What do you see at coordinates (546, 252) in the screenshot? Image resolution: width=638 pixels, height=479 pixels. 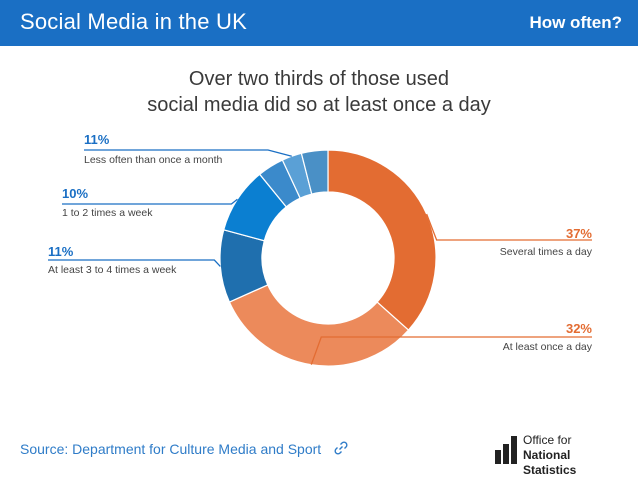 I see `slice-category-label: Several times a day` at bounding box center [546, 252].